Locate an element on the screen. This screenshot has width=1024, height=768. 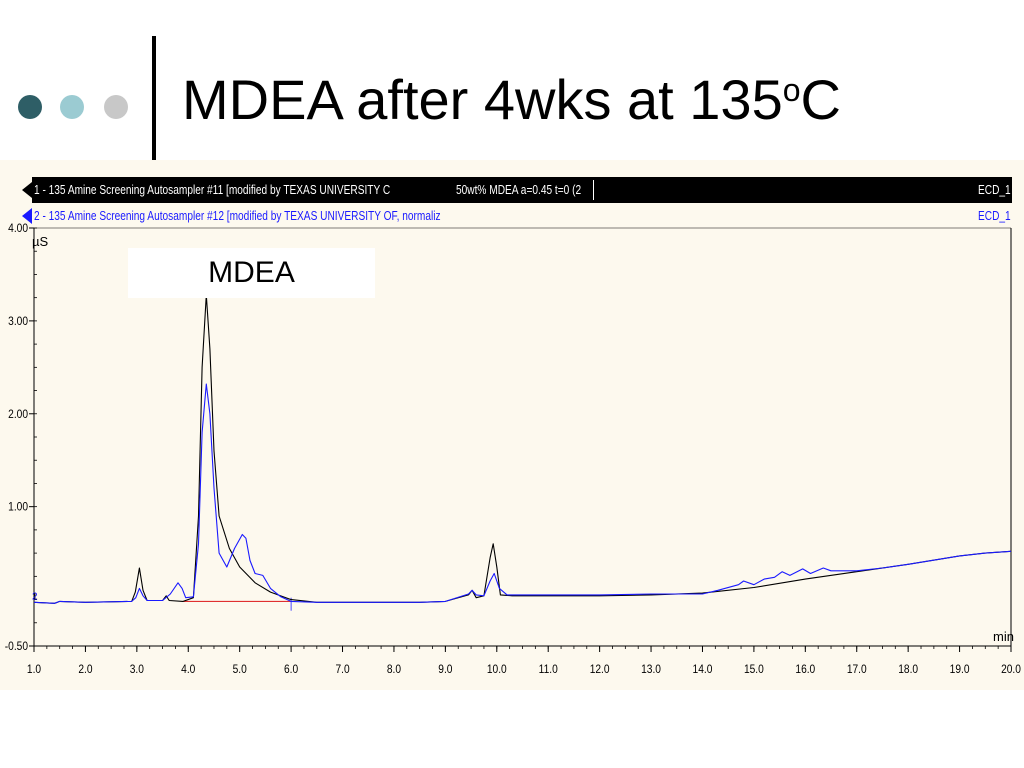
x-tick-label: 5.0 is located at coordinates (240, 669).